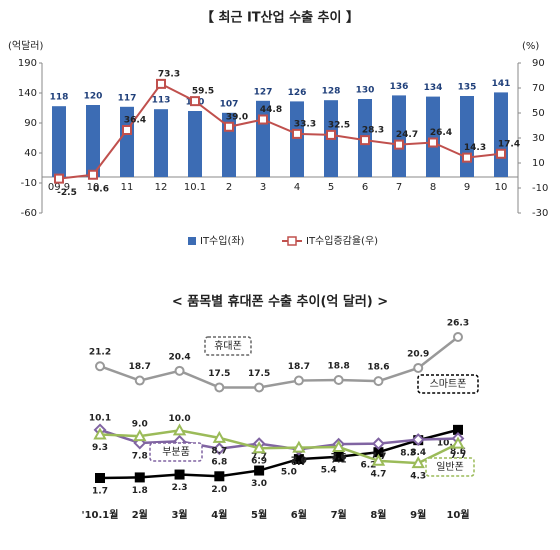 The image size is (560, 550). Describe the element at coordinates (179, 515) in the screenshot. I see `x-tick-label: 3월` at that location.